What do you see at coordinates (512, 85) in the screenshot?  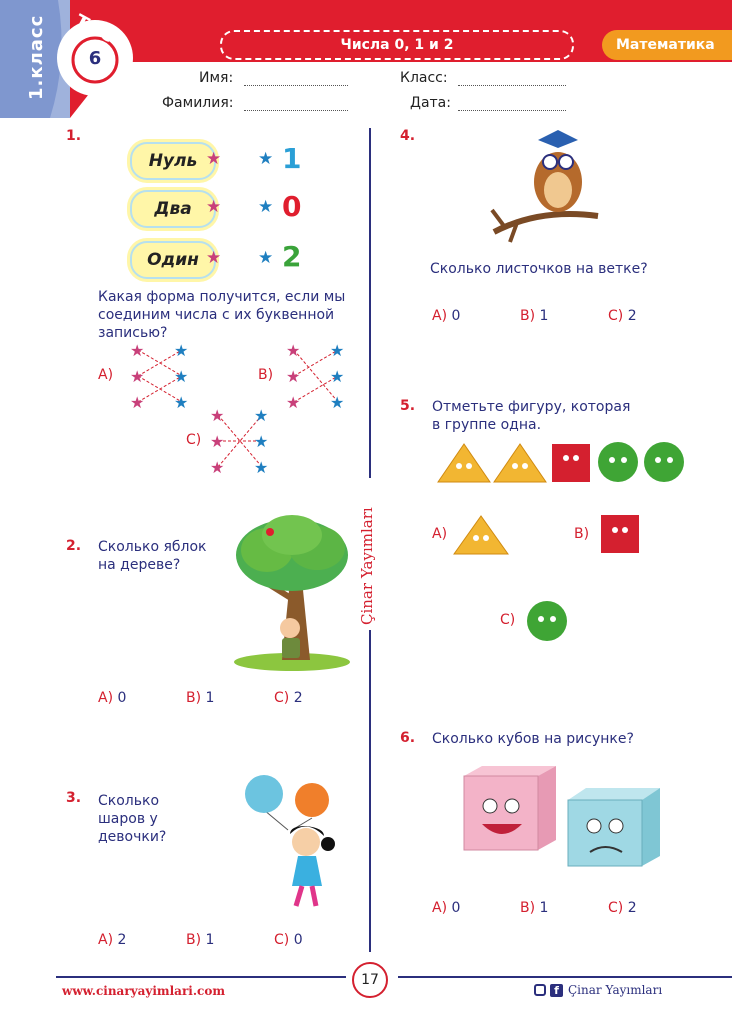 I see `class-field` at bounding box center [512, 85].